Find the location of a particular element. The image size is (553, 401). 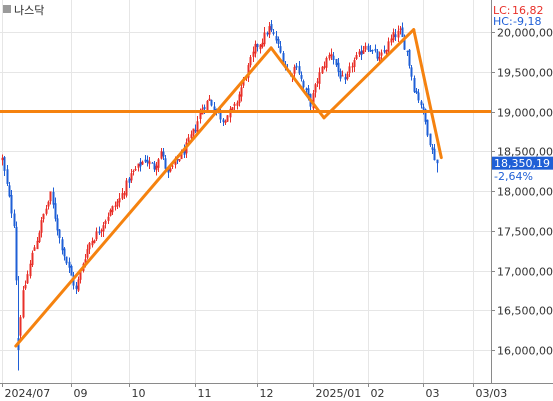

y-tick-label: 18,500,00 is located at coordinates (525, 152).